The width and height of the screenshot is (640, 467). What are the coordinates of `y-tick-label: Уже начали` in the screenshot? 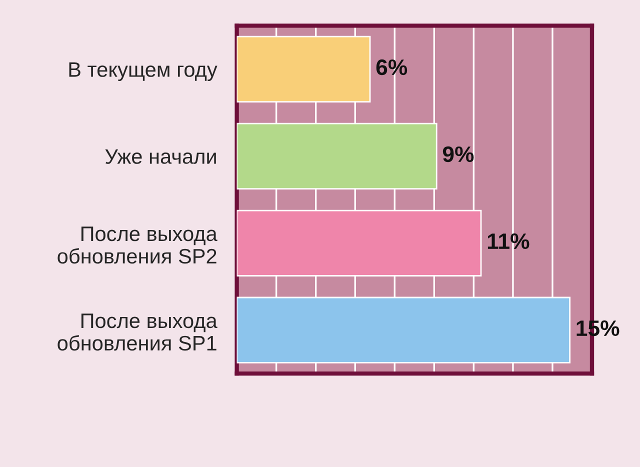 It's located at (160, 156).